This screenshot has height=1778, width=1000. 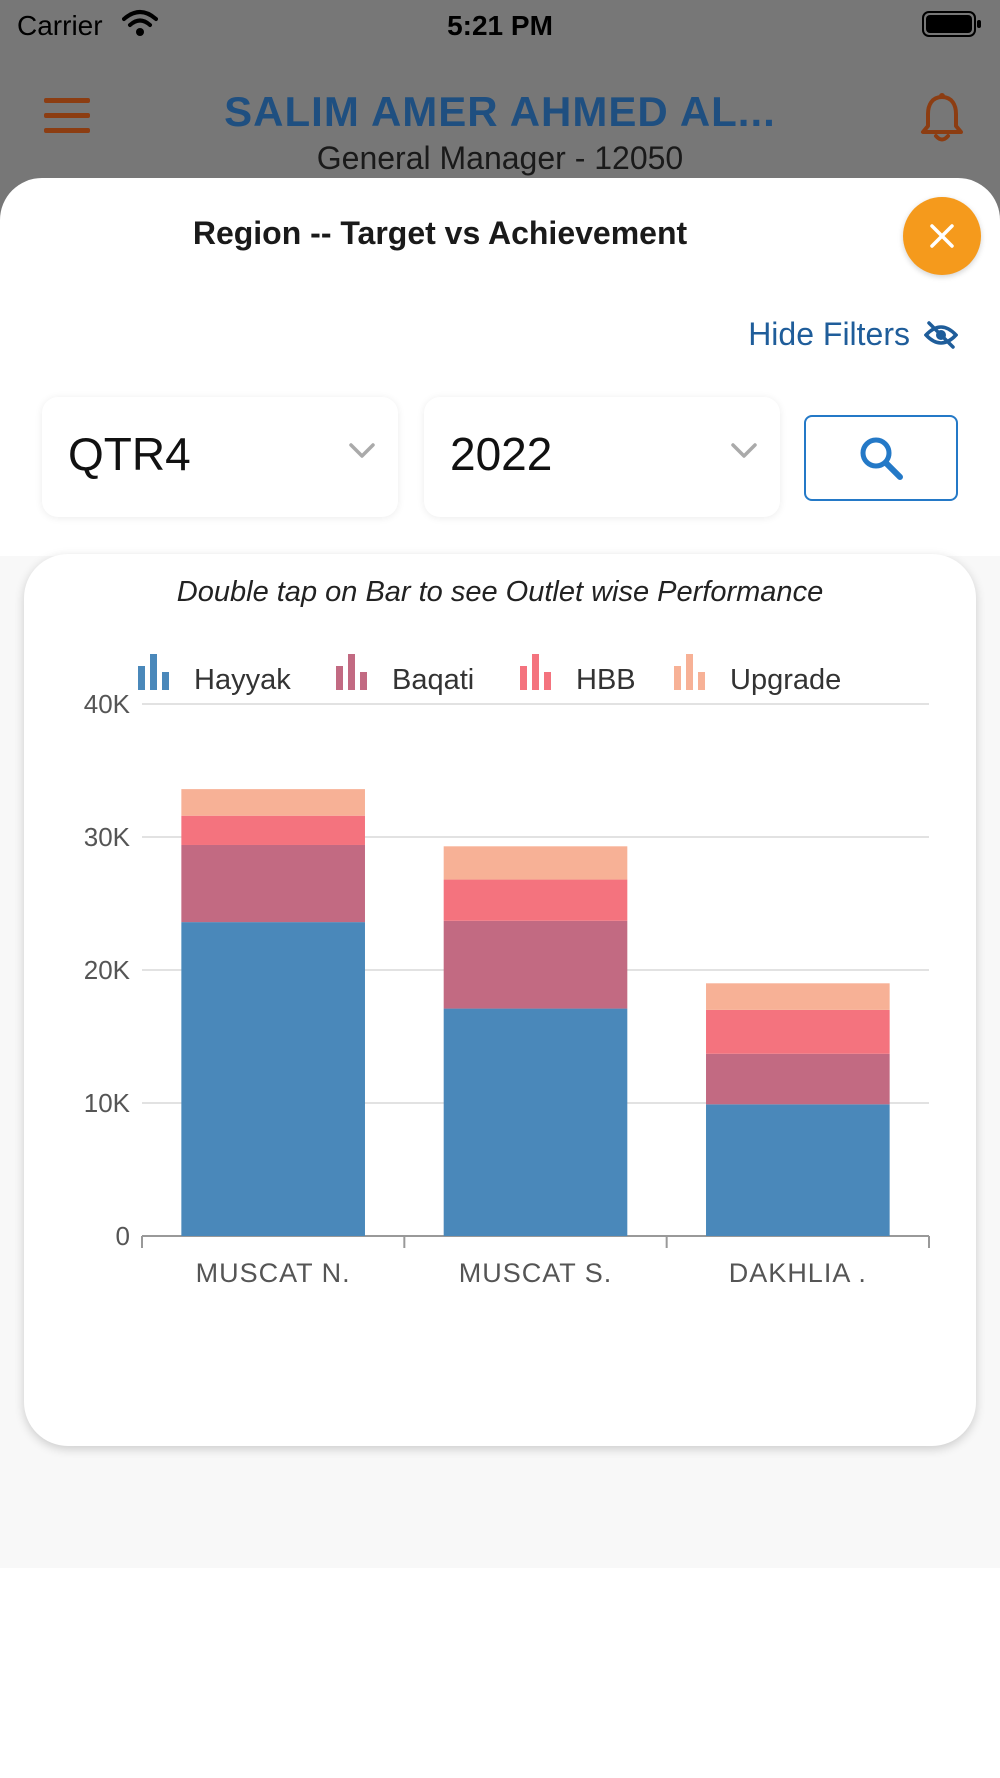 I want to click on legend-label: HBB, so click(x=606, y=680).